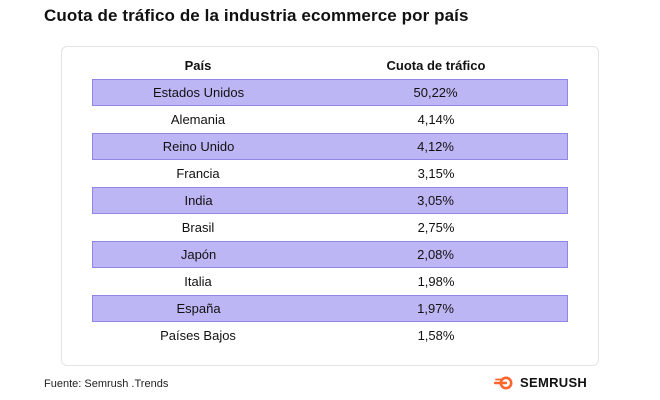 The width and height of the screenshot is (660, 400). Describe the element at coordinates (330, 308) in the screenshot. I see `table-row: España 1,97%` at that location.